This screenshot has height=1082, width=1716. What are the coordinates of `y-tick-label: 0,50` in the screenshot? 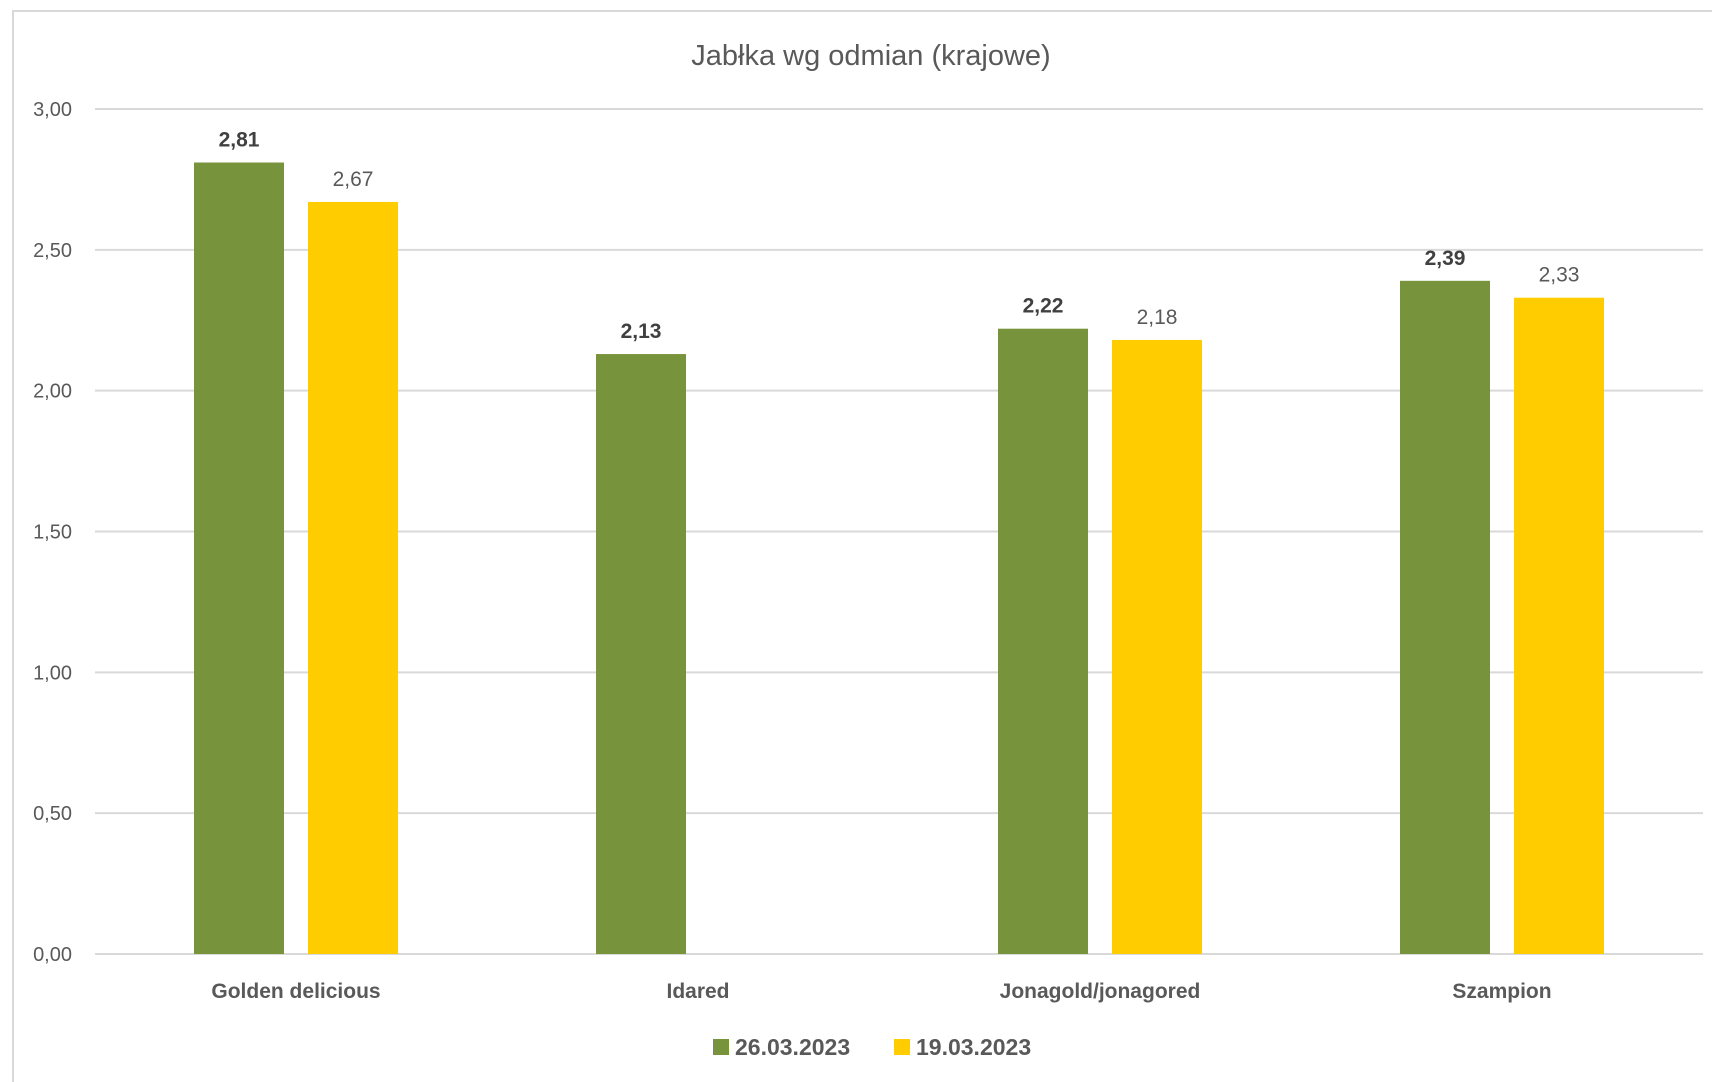 It's located at (52, 814).